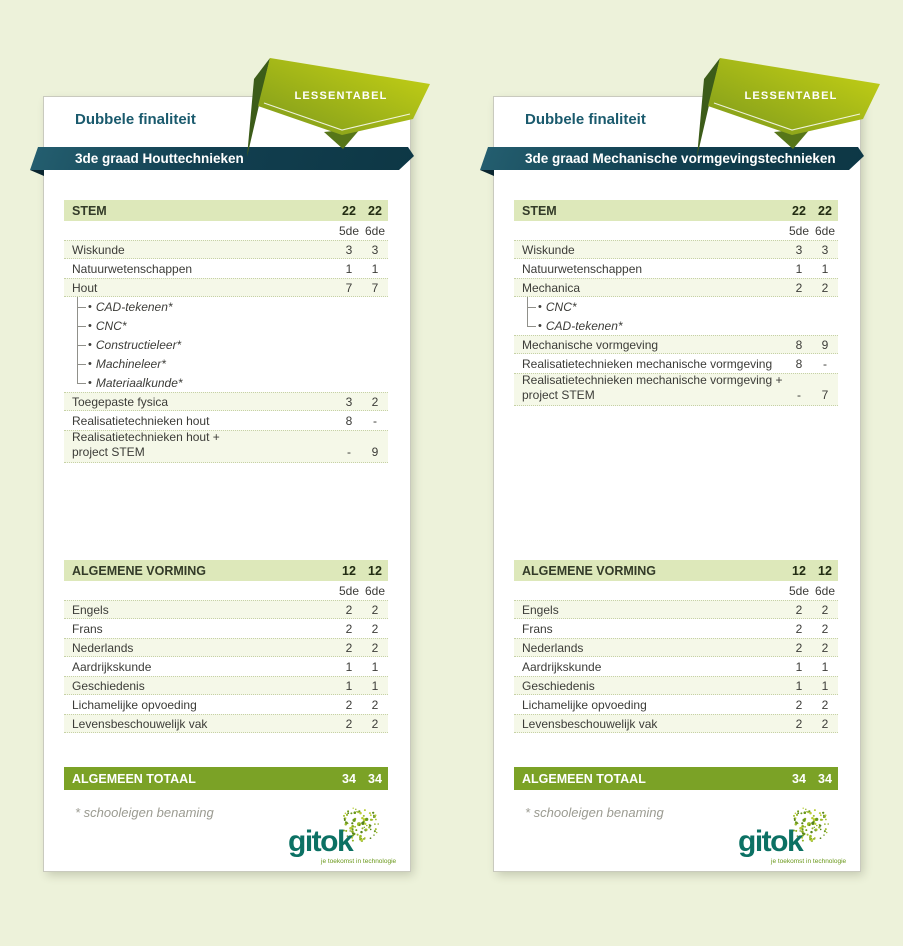 The width and height of the screenshot is (903, 946). I want to click on table-row: Realisatietechnieken hout 8 -, so click(226, 420).